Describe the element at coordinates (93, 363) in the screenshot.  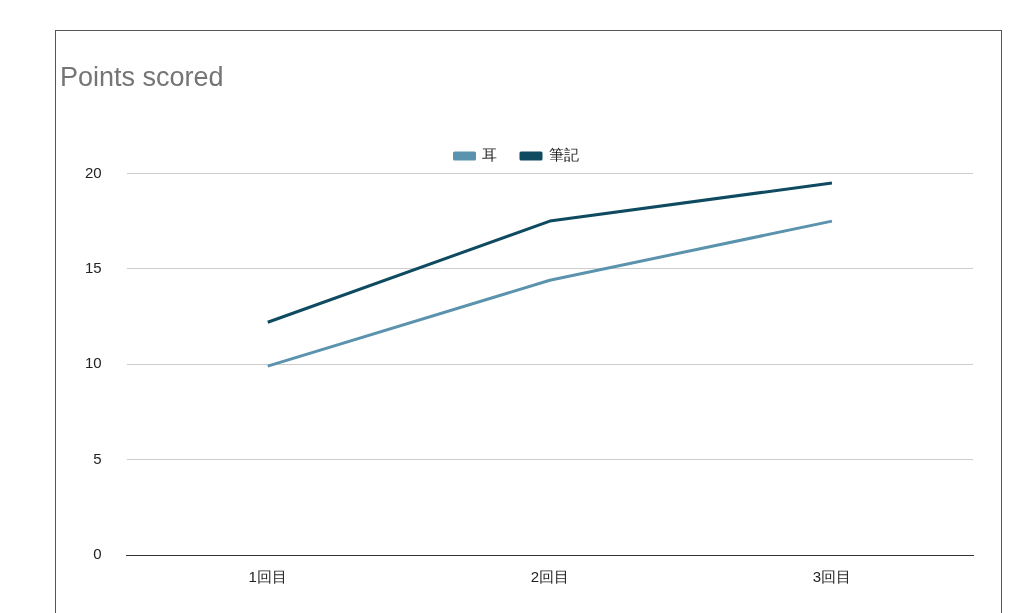
I see `y-tick-label: 10` at that location.